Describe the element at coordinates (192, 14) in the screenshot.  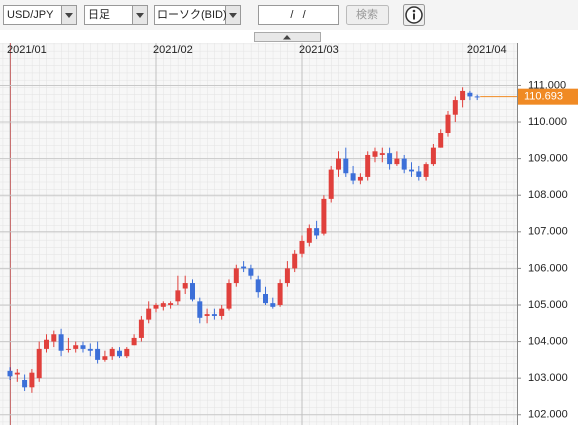
I see `chart-kind-text: ローソク(BID)` at that location.